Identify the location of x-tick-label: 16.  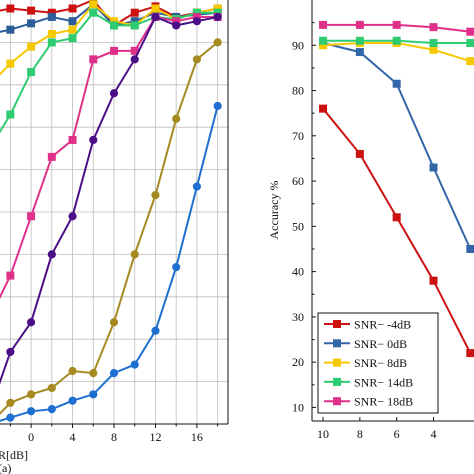
(197, 437).